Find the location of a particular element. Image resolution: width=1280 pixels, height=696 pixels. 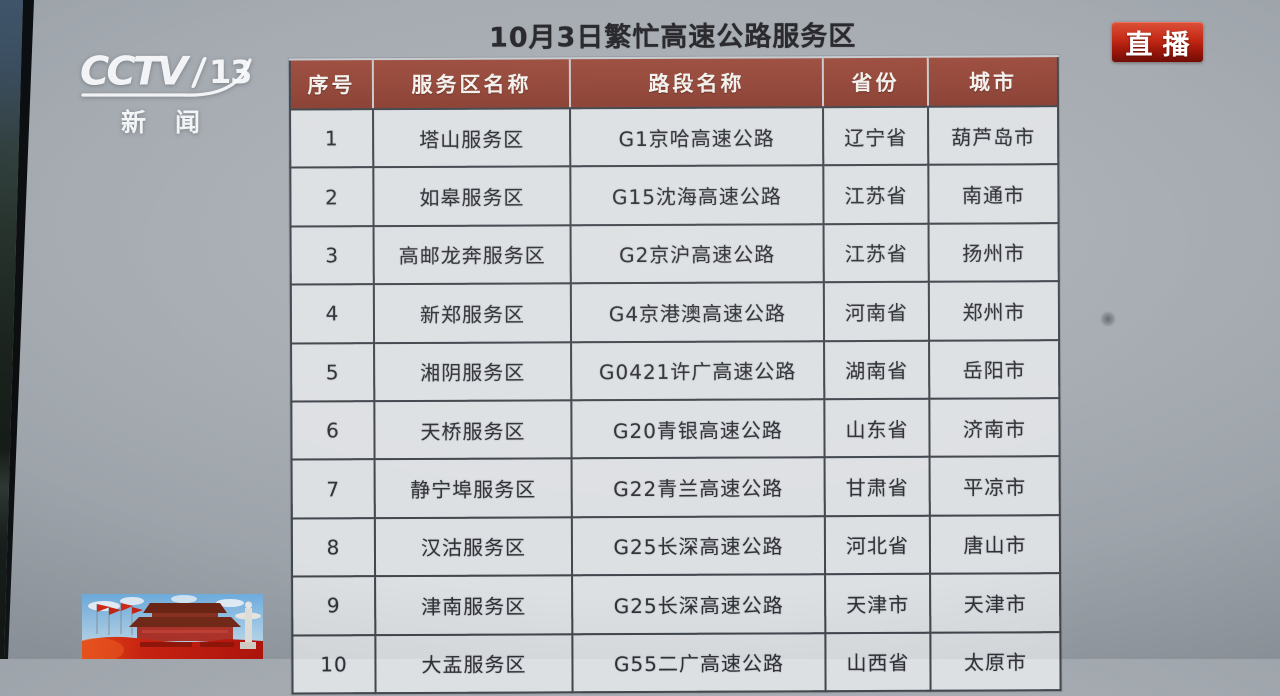

column-header: 路段名称 is located at coordinates (696, 83).